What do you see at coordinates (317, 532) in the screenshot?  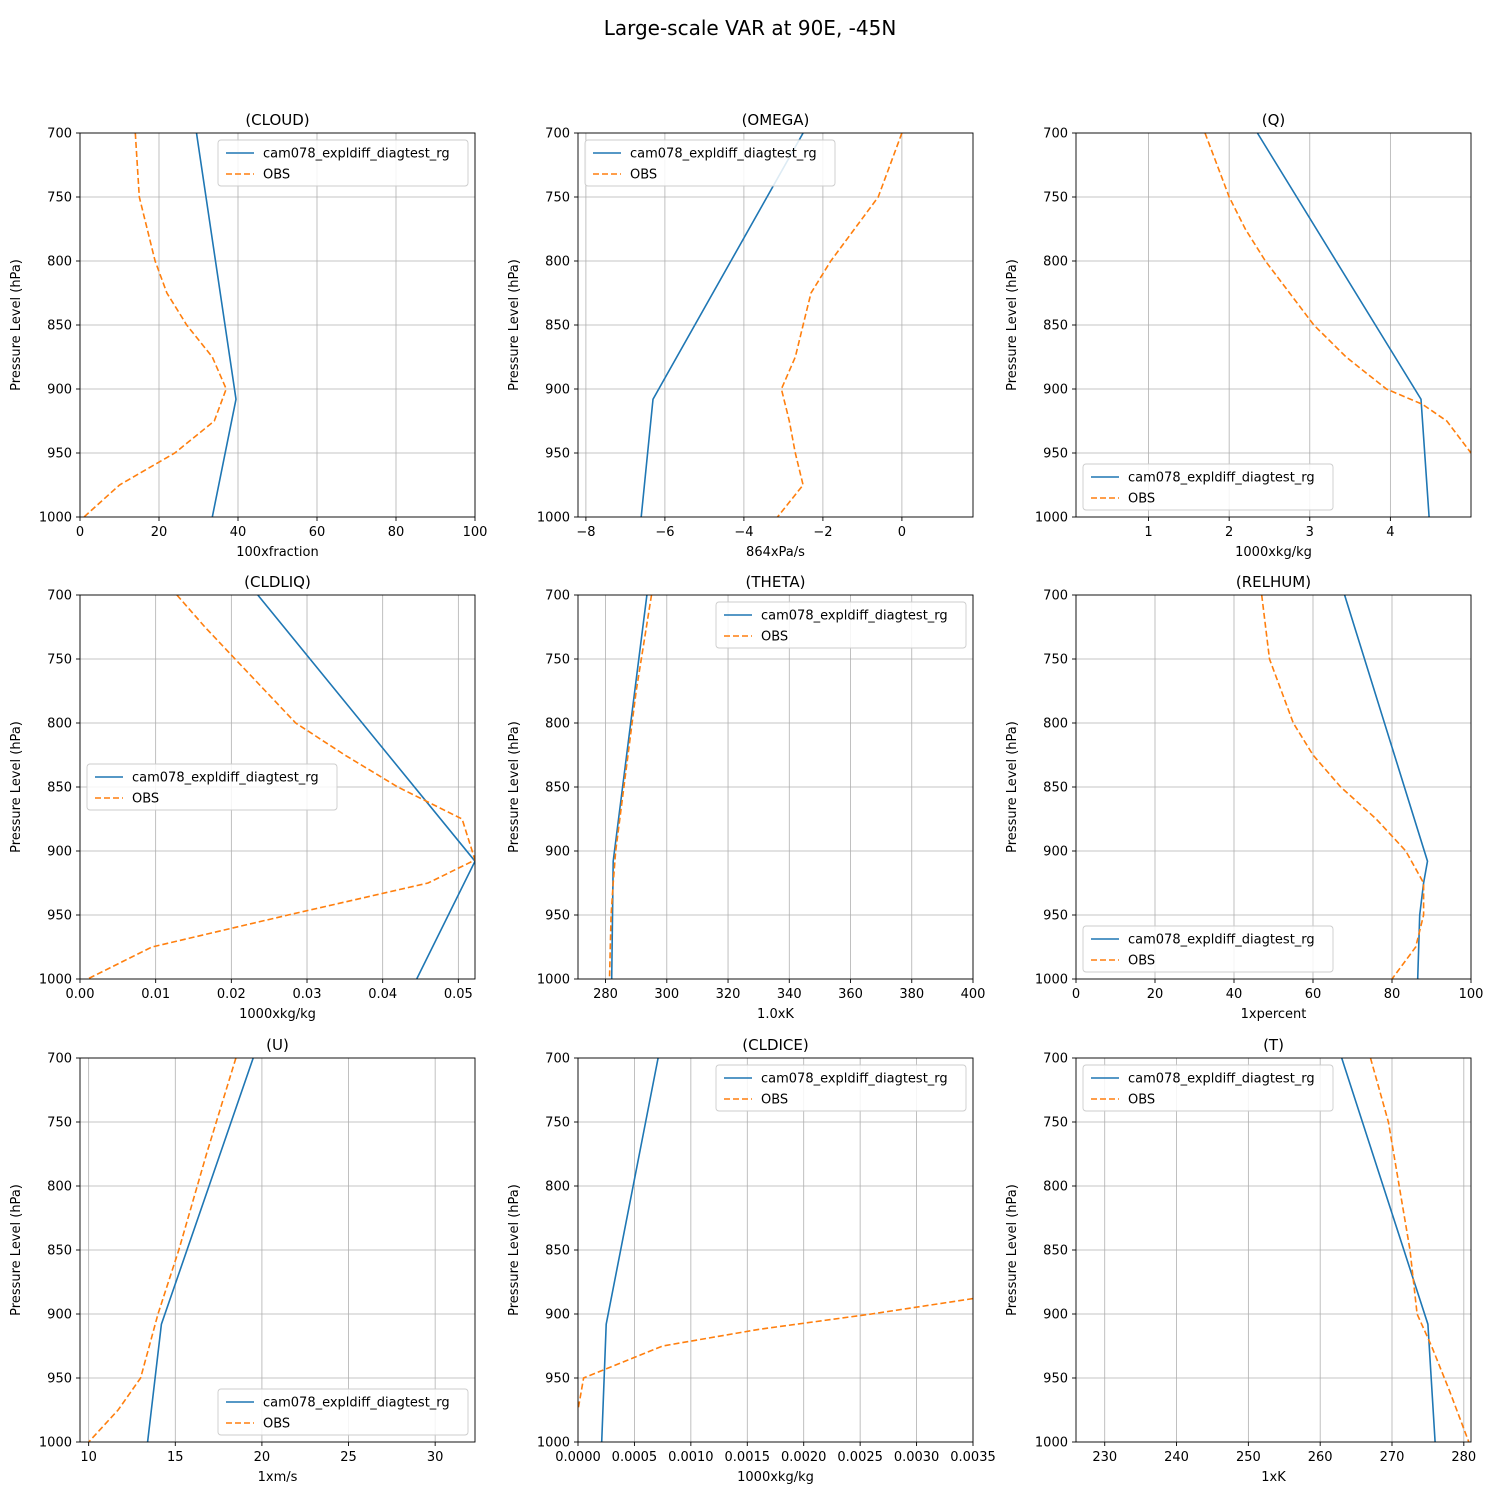 I see `x-tick-label: 60` at bounding box center [317, 532].